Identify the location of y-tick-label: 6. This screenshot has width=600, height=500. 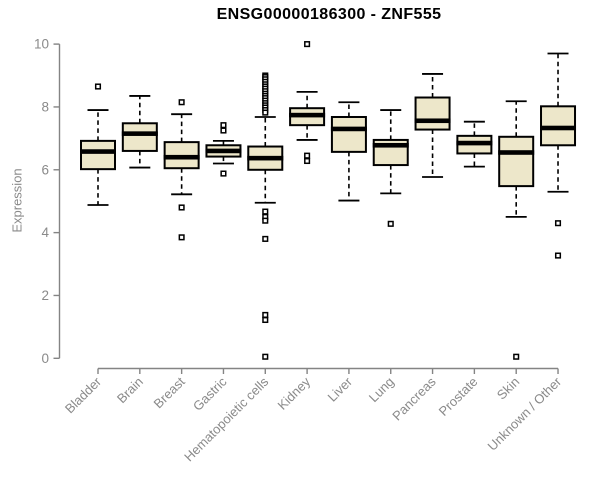
(45, 169).